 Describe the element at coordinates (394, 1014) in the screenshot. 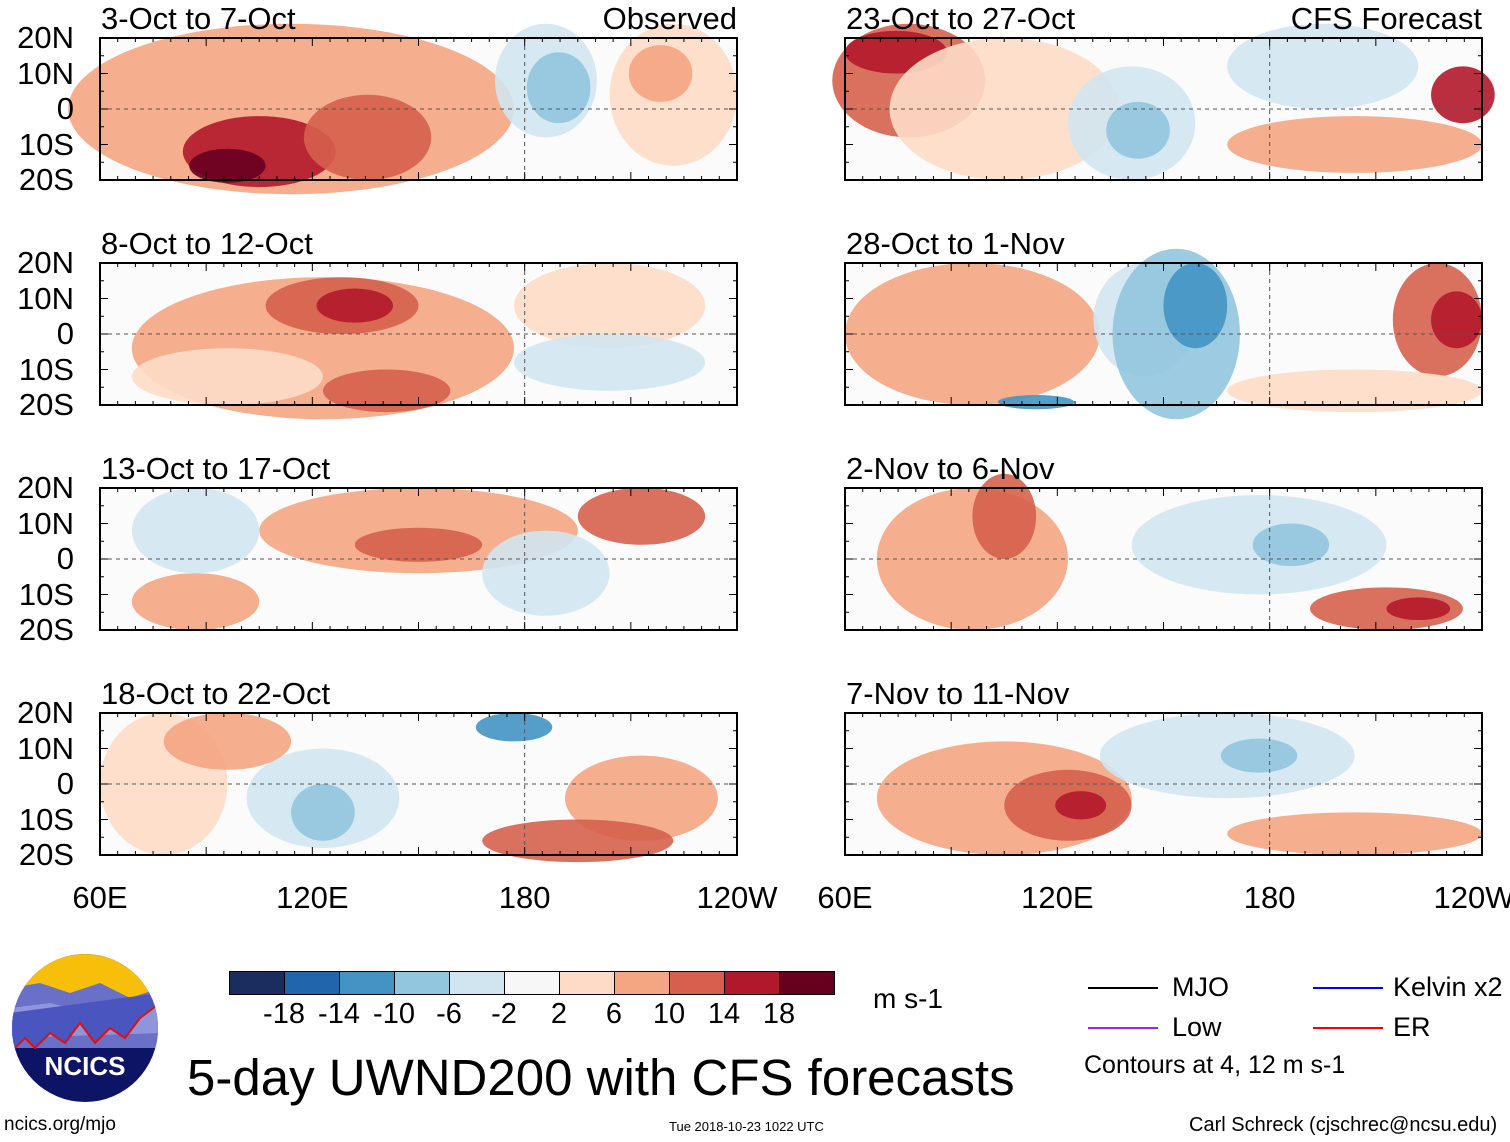

I see `colorbar-tick-label: -10` at that location.